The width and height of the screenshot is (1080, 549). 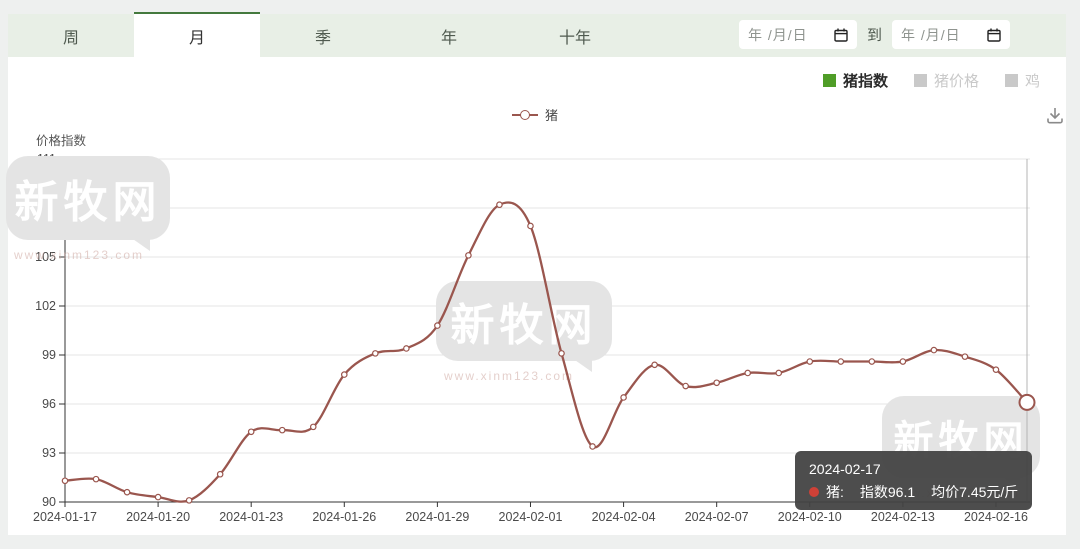 What do you see at coordinates (903, 517) in the screenshot?
I see `x-axis-label: 2024-02-13` at bounding box center [903, 517].